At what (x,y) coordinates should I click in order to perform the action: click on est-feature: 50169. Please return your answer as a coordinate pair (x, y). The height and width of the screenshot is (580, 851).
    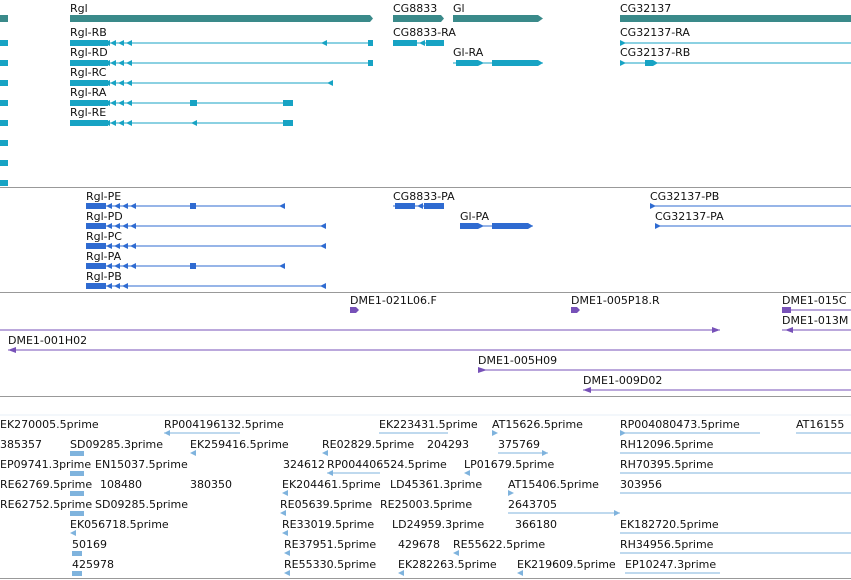
    Looking at the image, I should click on (89, 547).